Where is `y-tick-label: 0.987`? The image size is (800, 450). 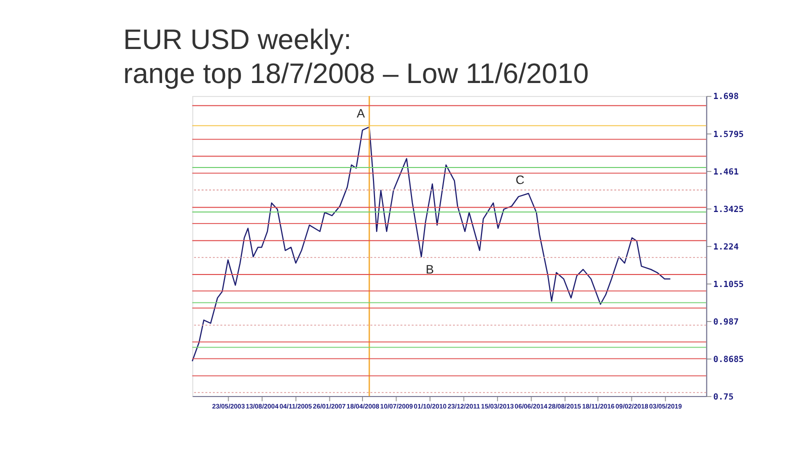
y-tick-label: 0.987 is located at coordinates (726, 321).